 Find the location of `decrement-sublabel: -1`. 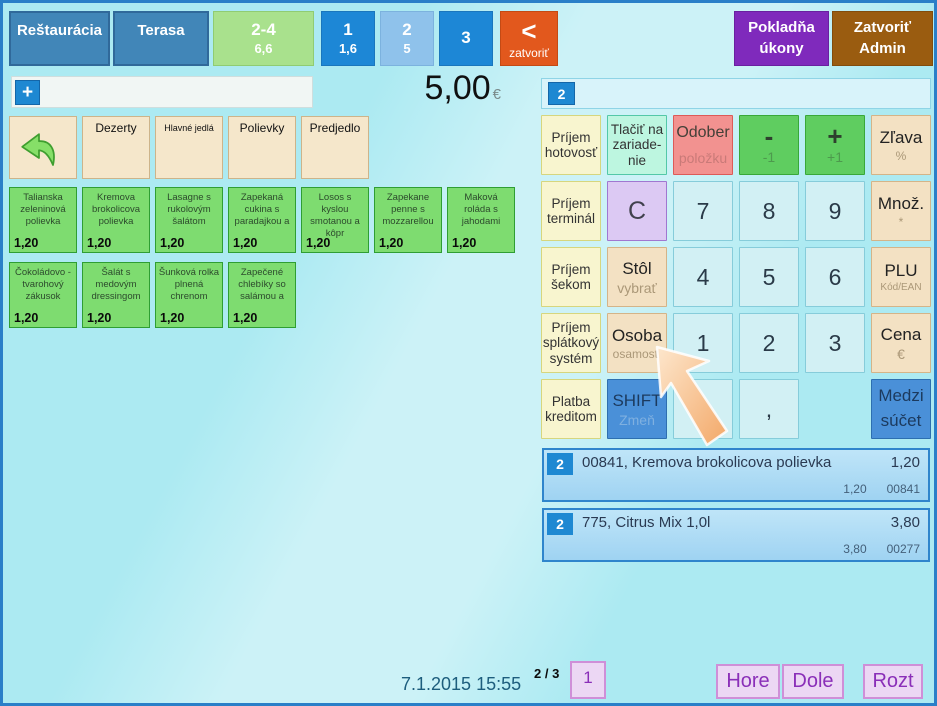

decrement-sublabel: -1 is located at coordinates (769, 157).